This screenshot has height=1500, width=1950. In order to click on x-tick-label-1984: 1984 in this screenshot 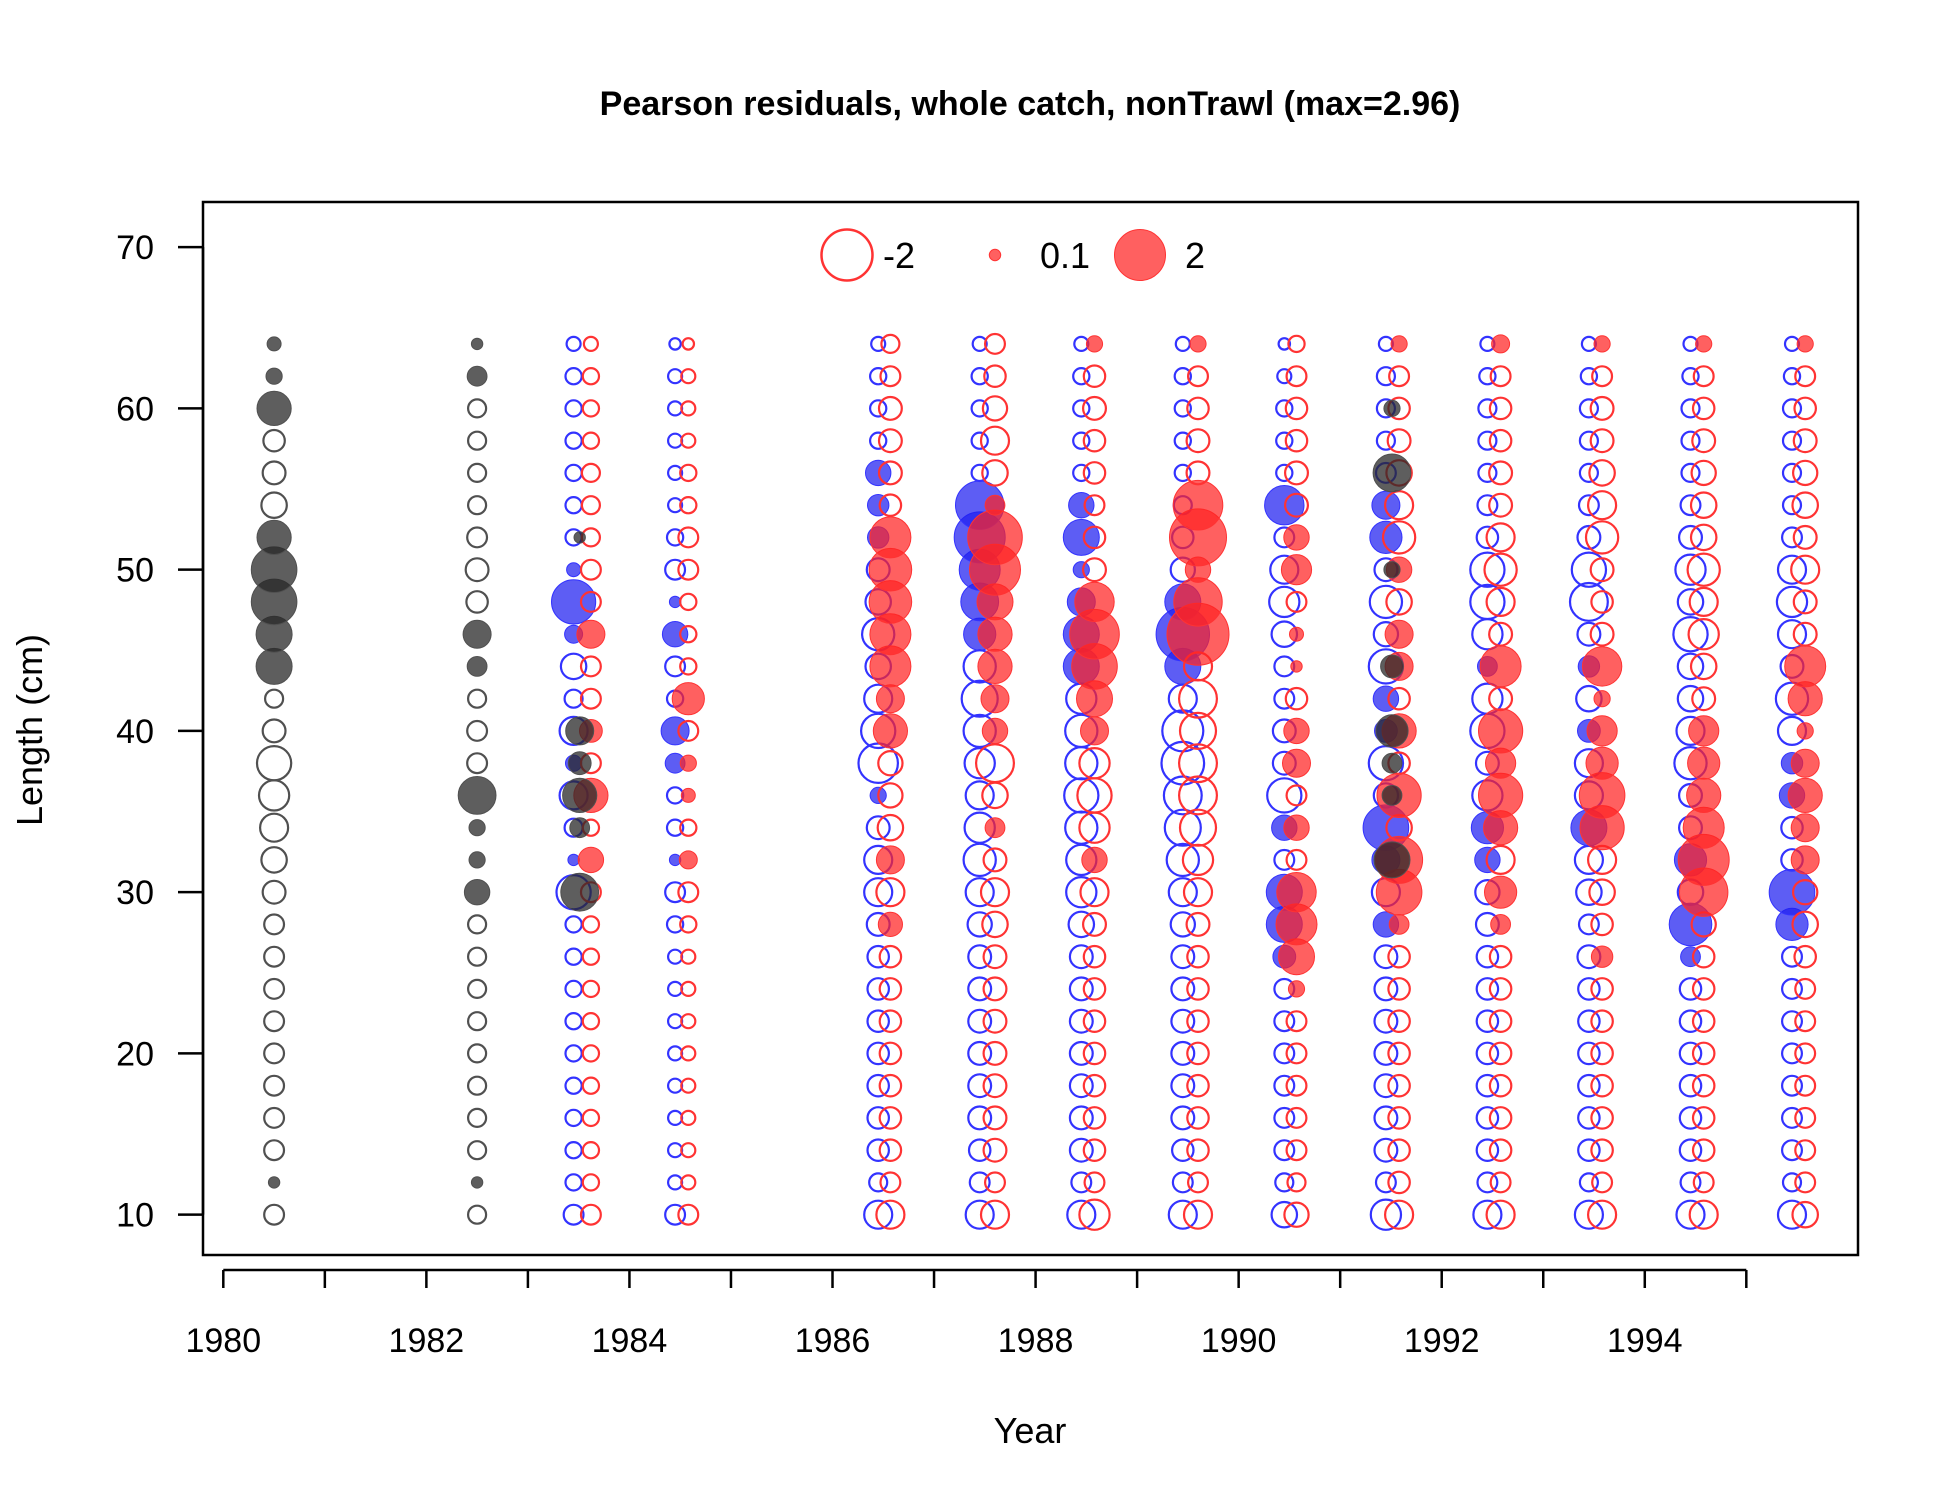, I will do `click(630, 1341)`.